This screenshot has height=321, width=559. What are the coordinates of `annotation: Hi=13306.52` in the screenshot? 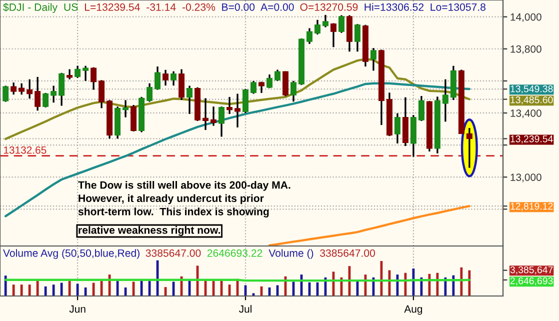 It's located at (394, 7).